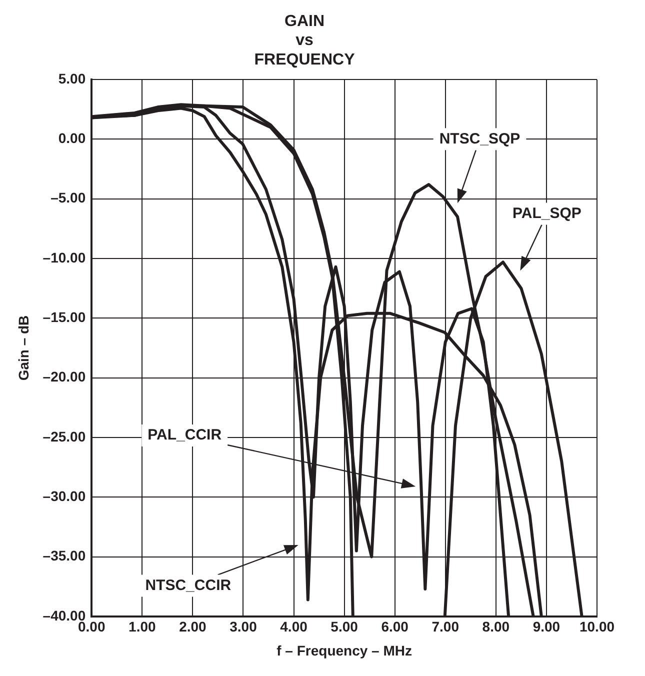 The height and width of the screenshot is (676, 645). I want to click on y-tick-label: –20.00, so click(64, 376).